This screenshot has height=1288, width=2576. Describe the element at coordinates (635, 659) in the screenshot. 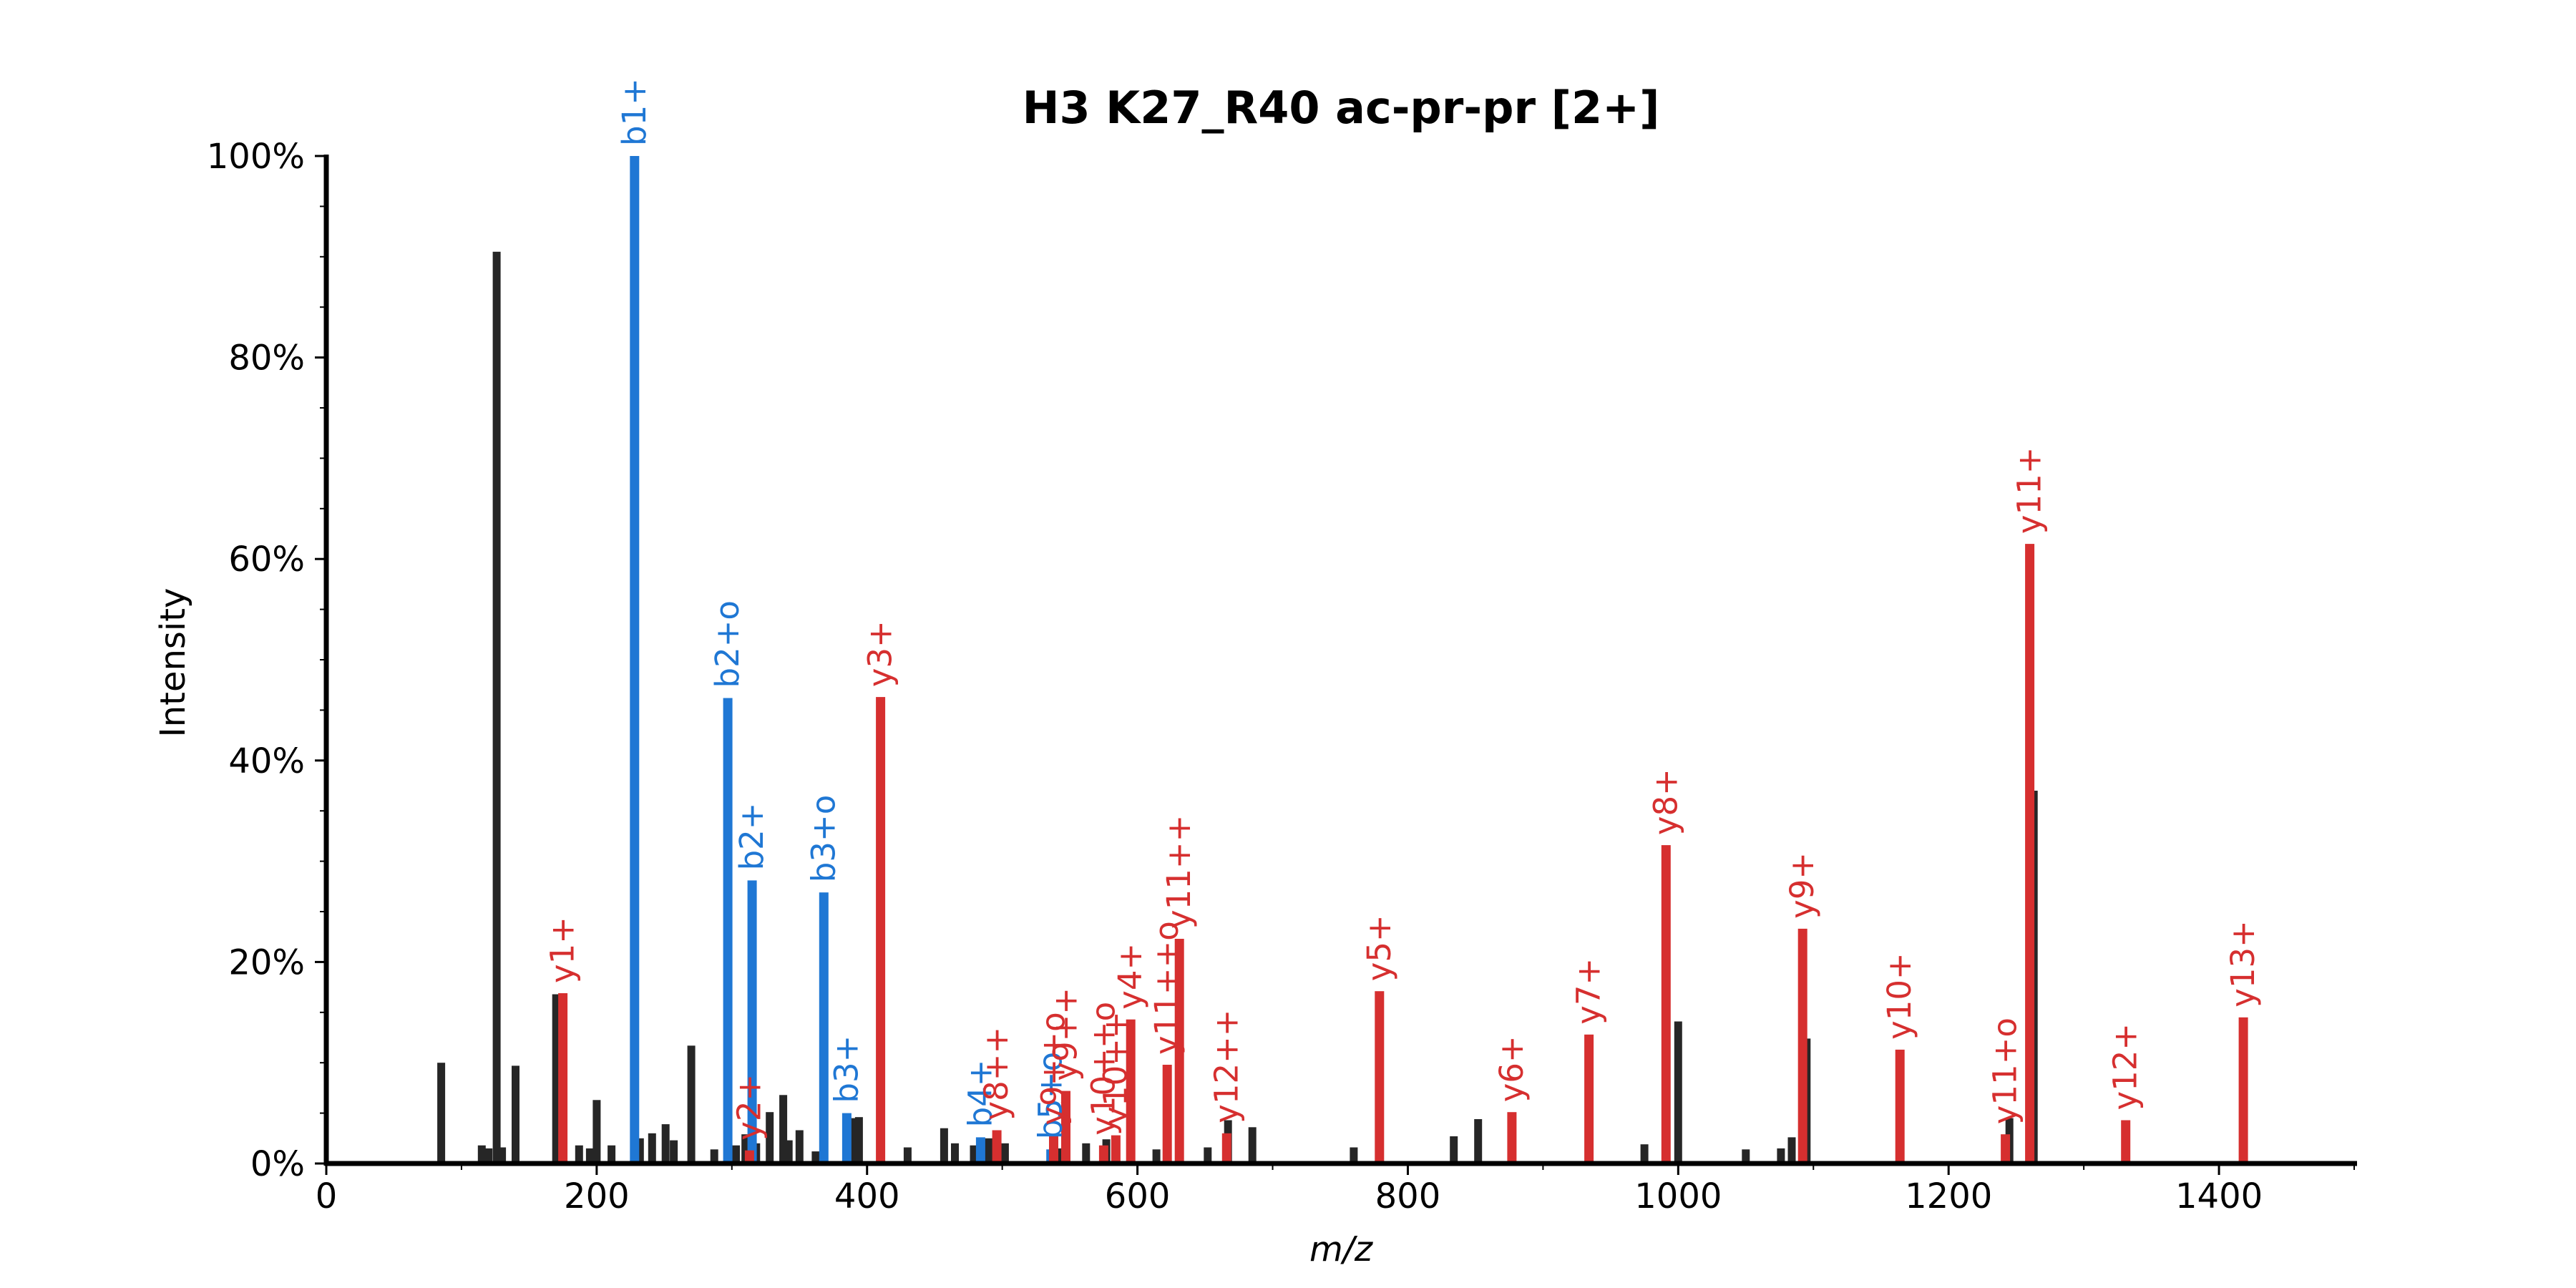

I see `peak-b1+` at that location.